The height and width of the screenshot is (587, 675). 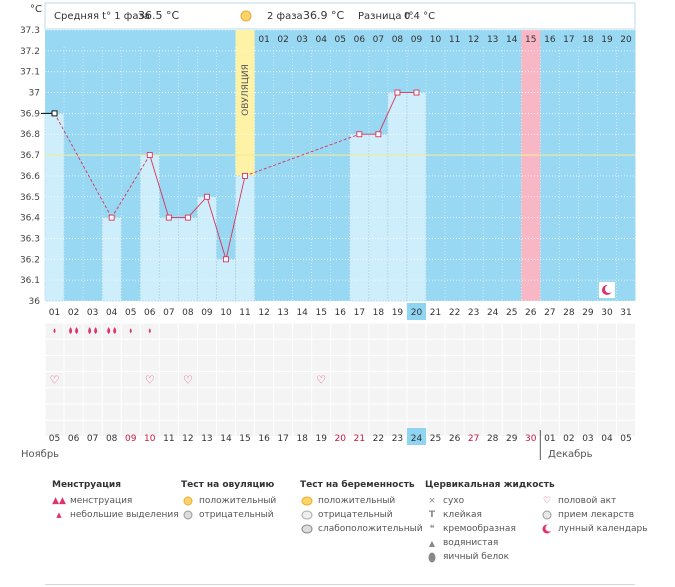 What do you see at coordinates (30, 156) in the screenshot?
I see `y-tick-label: 36.7` at bounding box center [30, 156].